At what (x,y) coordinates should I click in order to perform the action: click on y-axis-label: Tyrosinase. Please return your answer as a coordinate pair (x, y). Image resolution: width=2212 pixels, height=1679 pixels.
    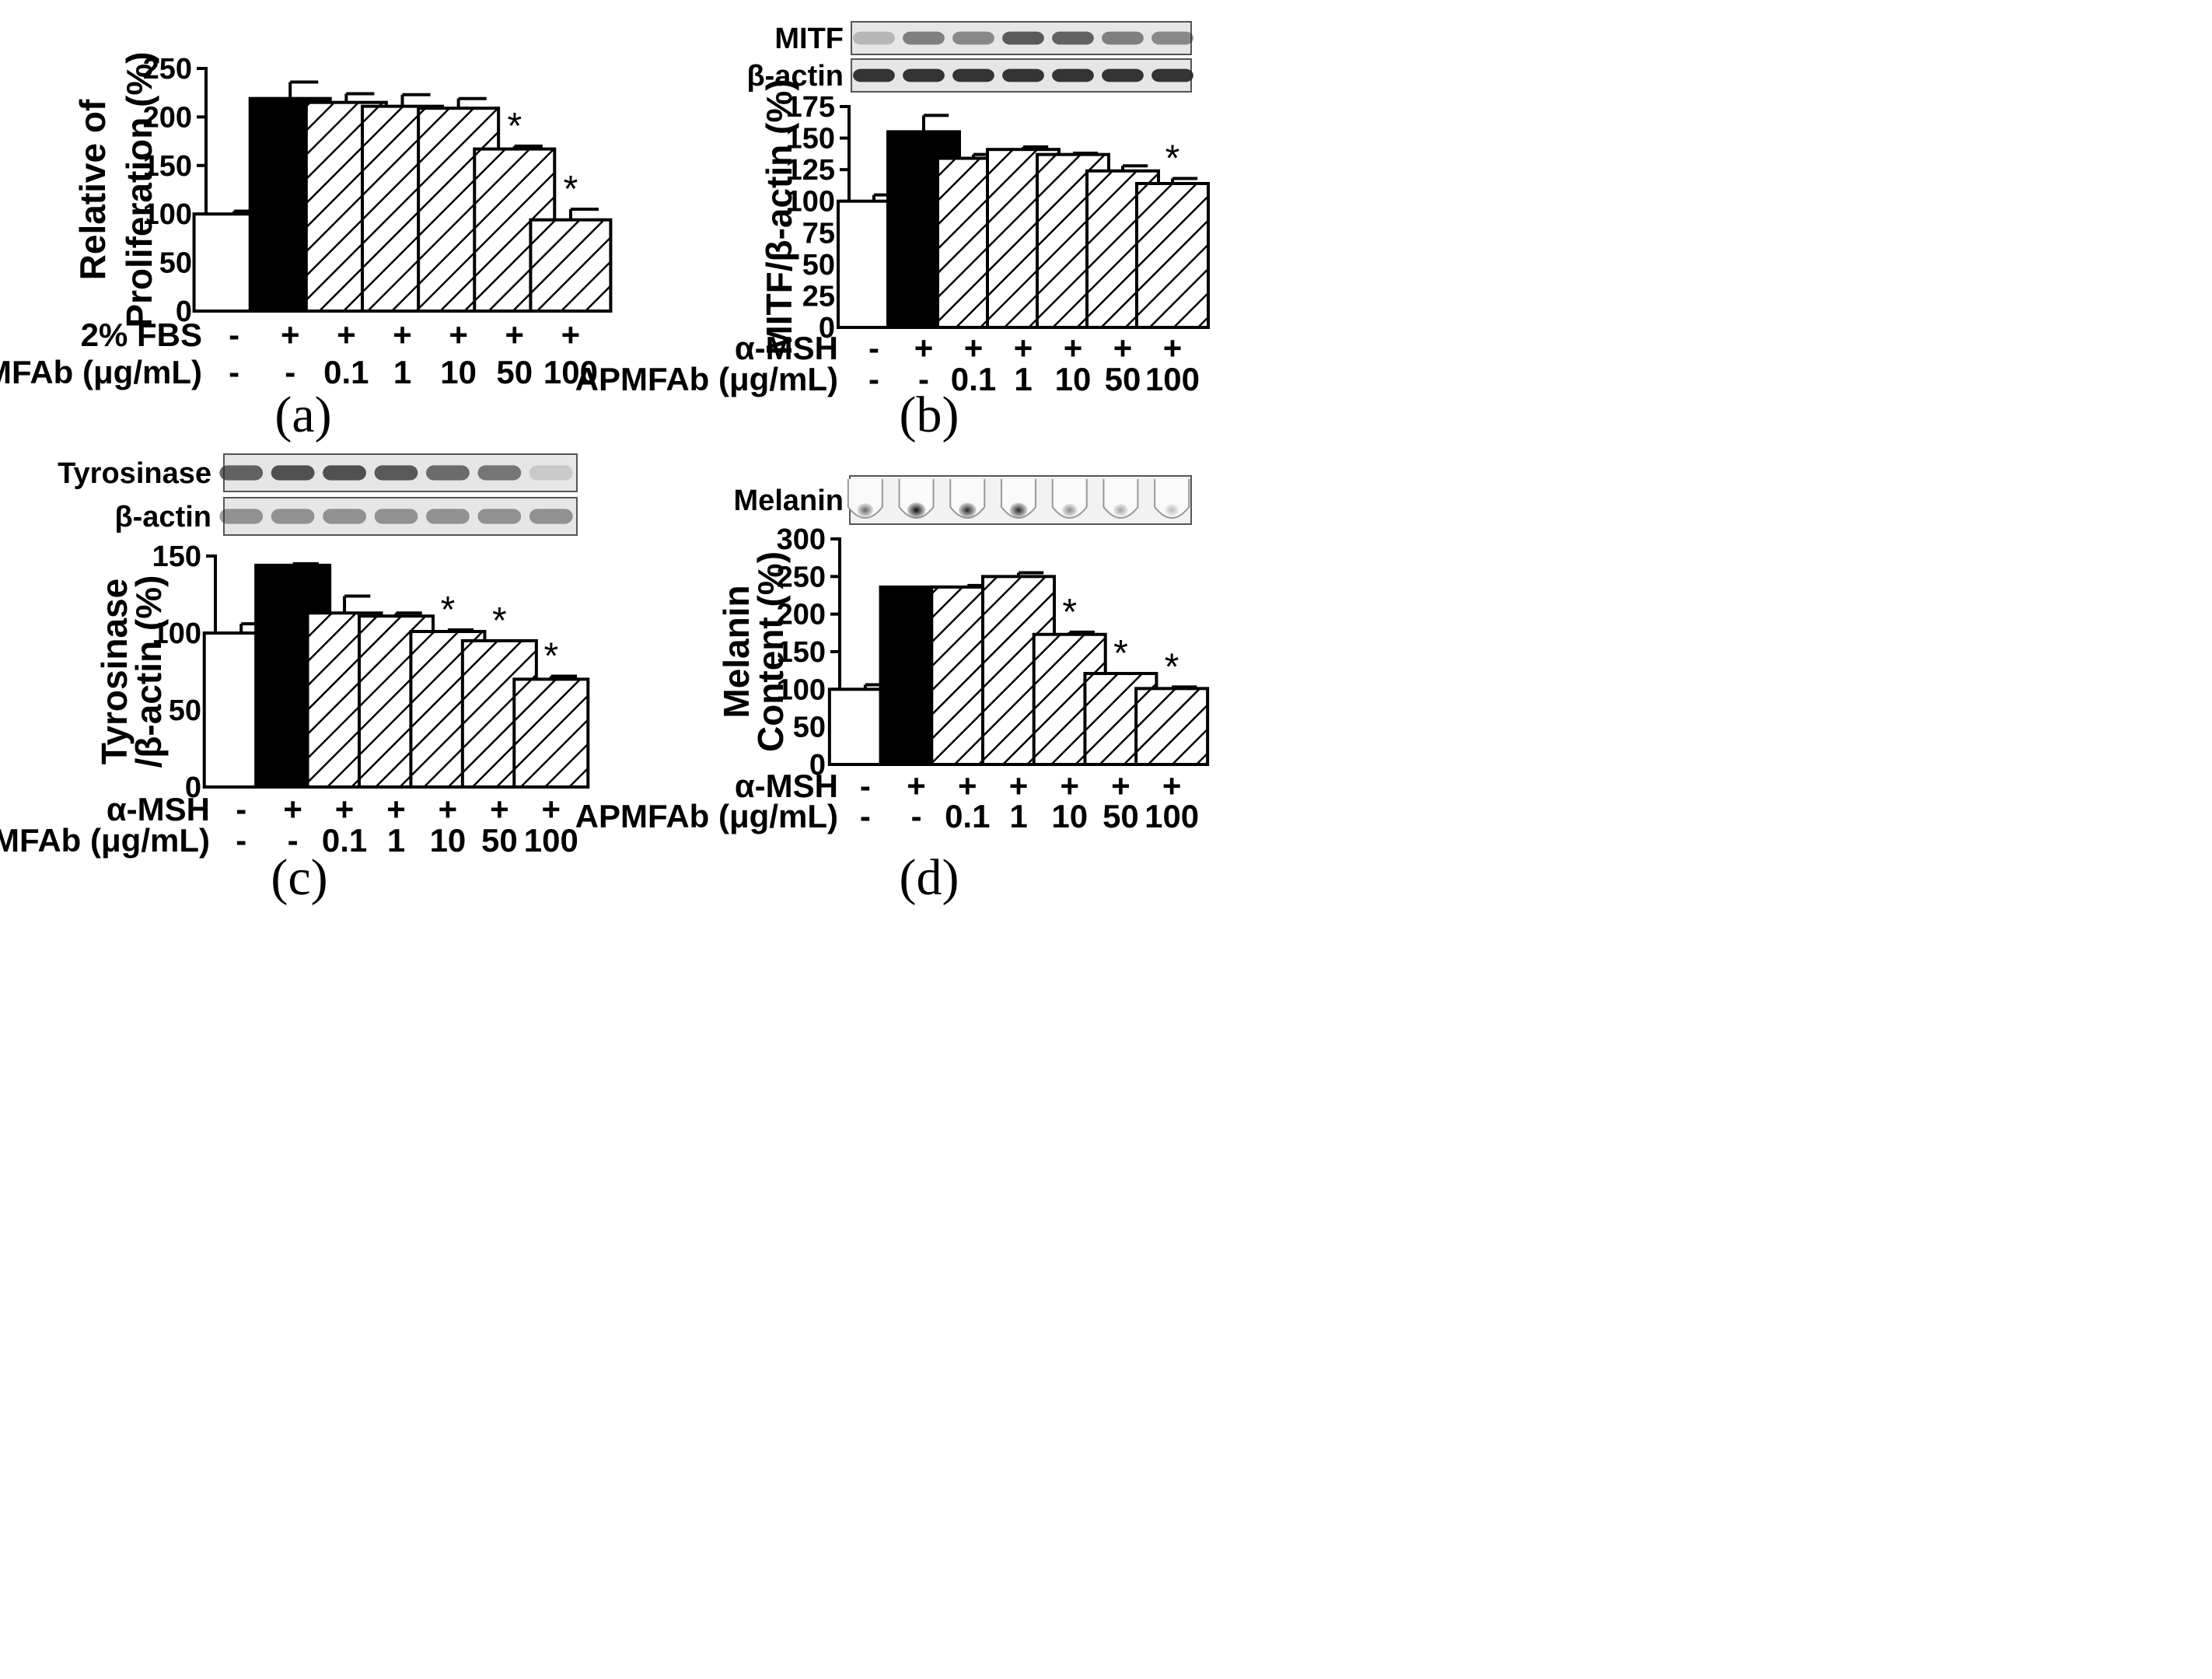
    Looking at the image, I should click on (114, 671).